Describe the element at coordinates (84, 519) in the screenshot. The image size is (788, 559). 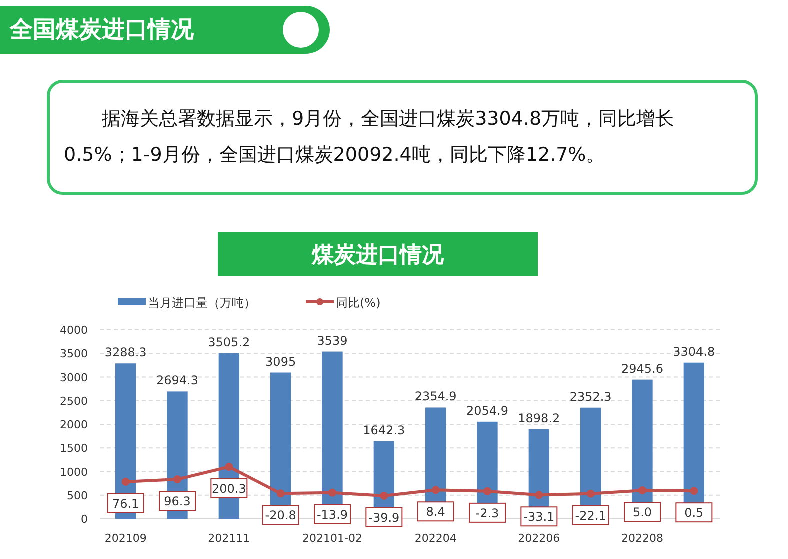
I see `y-tick-label: 0` at that location.